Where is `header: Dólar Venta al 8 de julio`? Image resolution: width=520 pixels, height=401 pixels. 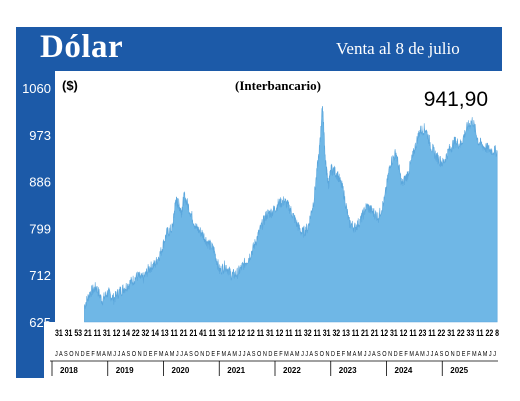 header: Dólar Venta al 8 de julio is located at coordinates (259, 49).